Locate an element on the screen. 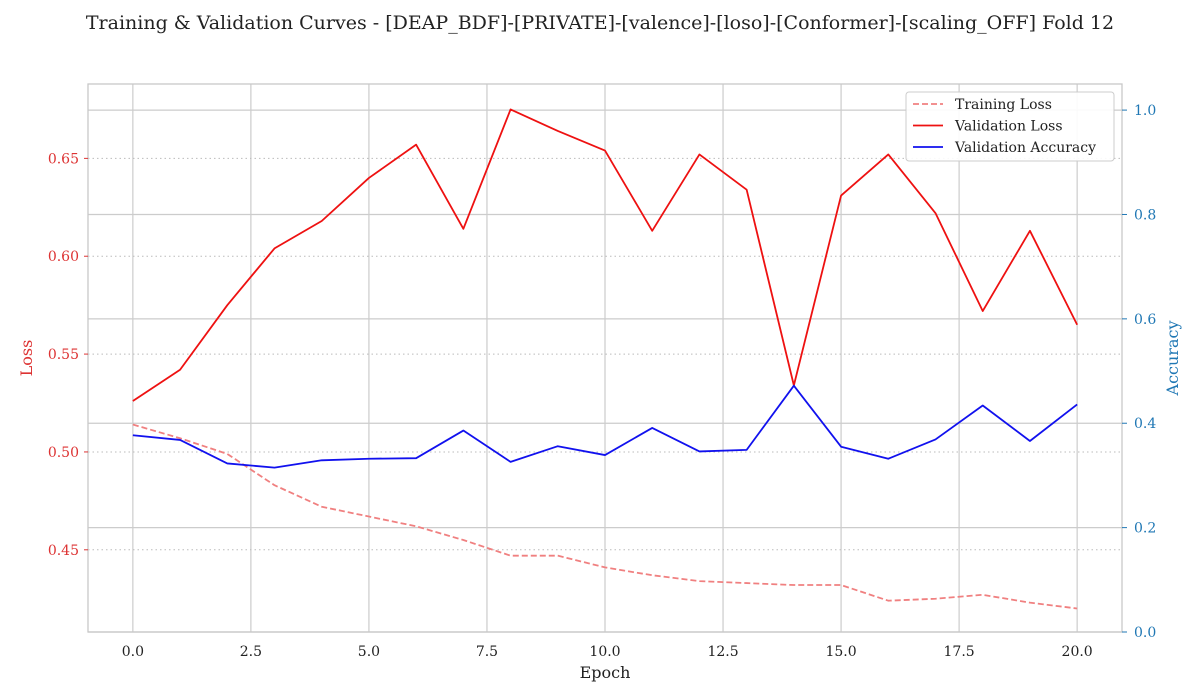 The image size is (1200, 700). x-axis-ticks: 0.0 2.5 5.0 7.5 10.0 12.5 15.0 17.5 20.0 is located at coordinates (607, 652).